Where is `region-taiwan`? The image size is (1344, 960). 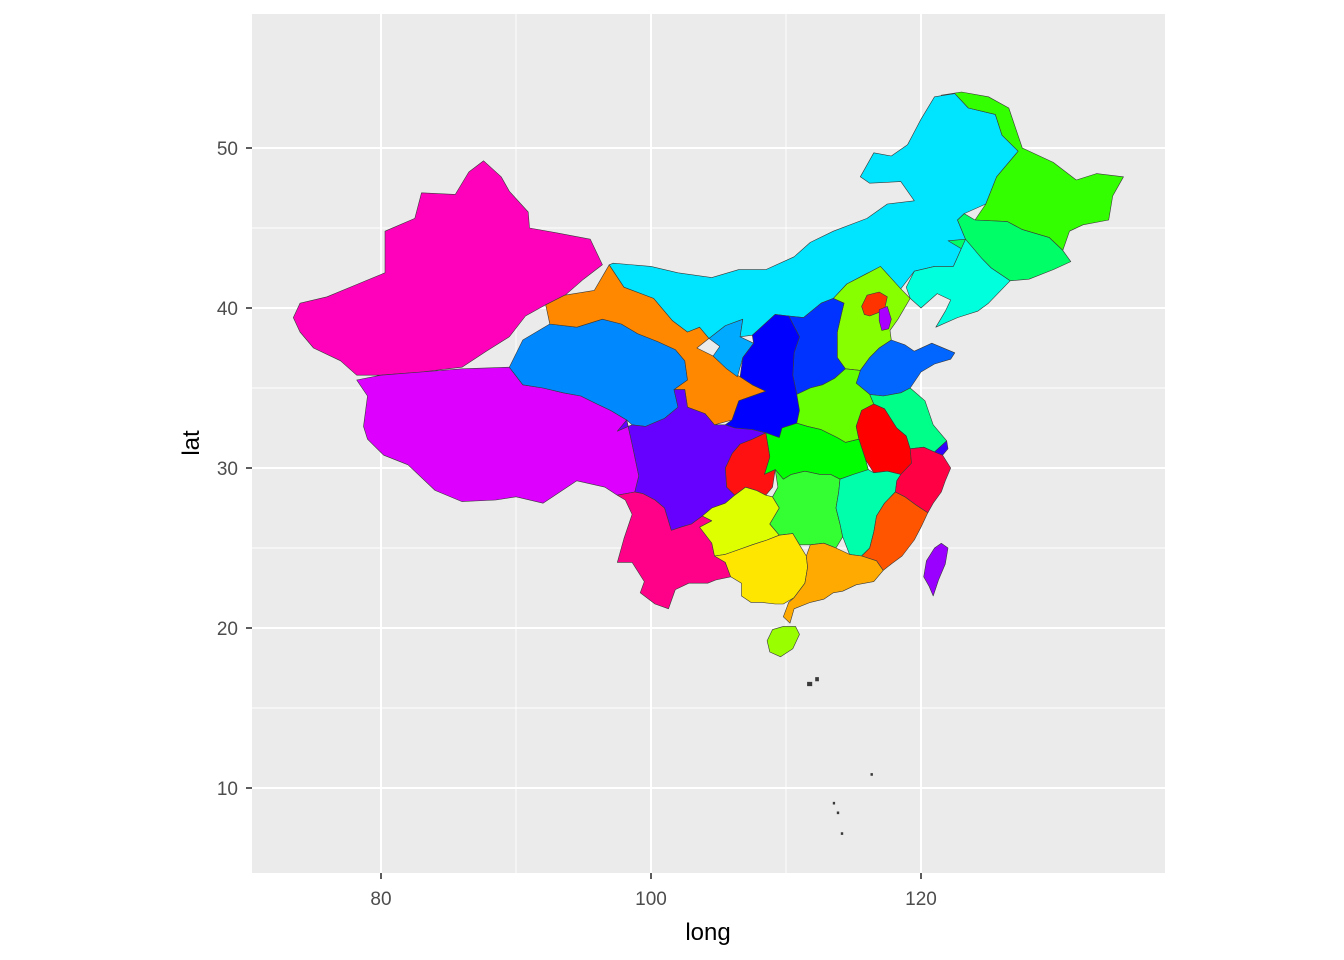
region-taiwan is located at coordinates (936, 569).